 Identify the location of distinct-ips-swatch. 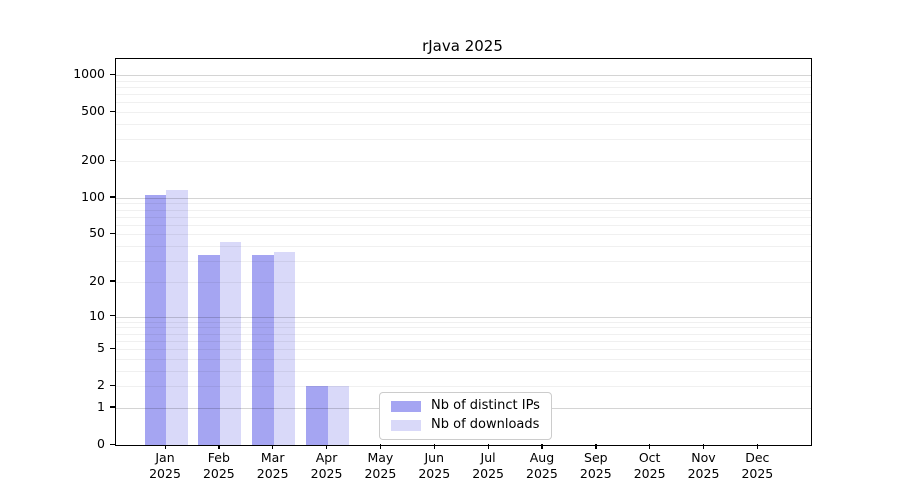
(406, 406).